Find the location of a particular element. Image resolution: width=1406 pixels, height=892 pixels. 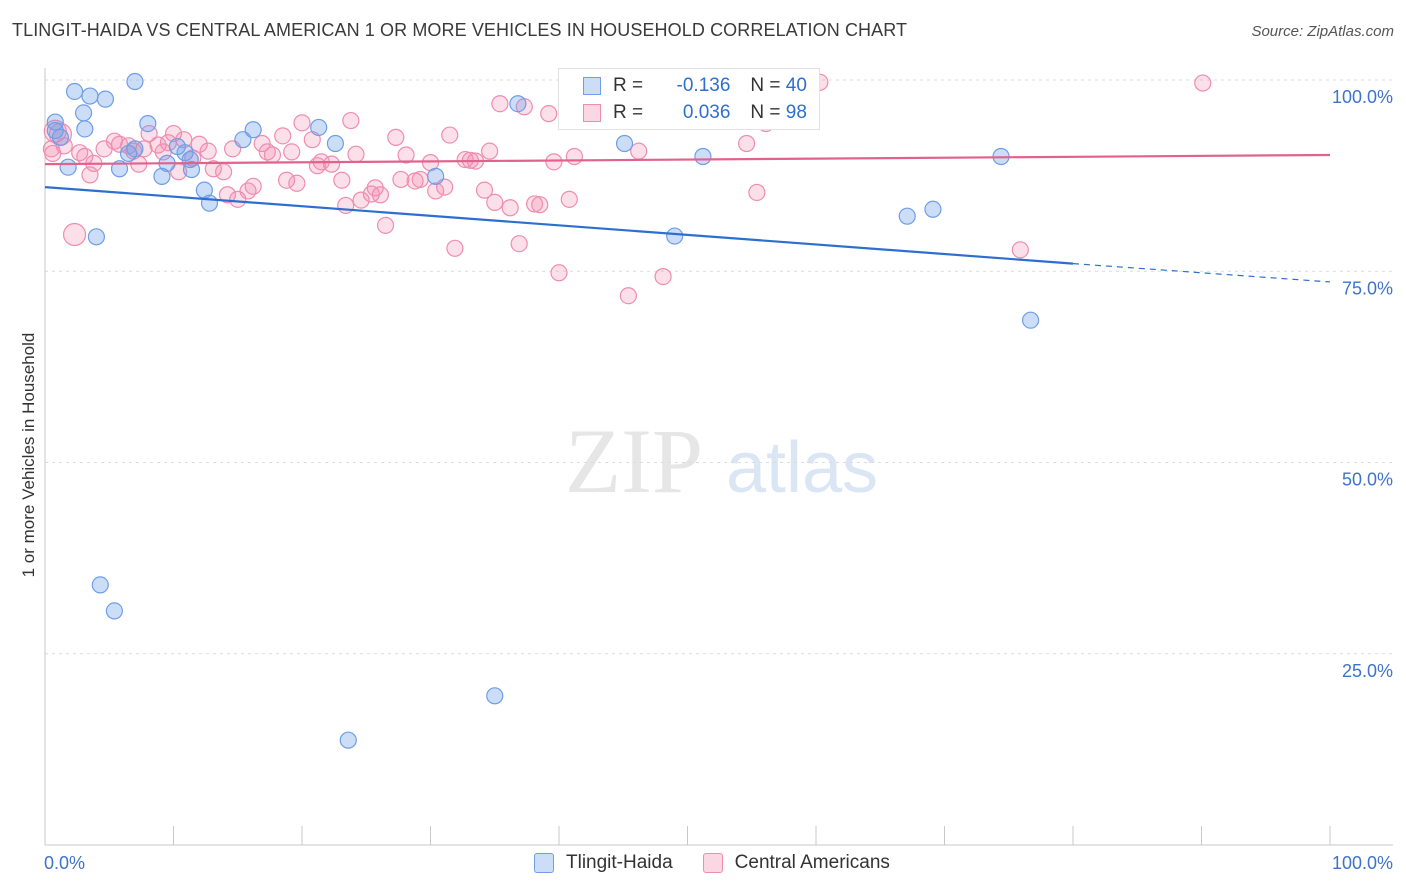

series-name-central: Central Americans is located at coordinates (812, 862).